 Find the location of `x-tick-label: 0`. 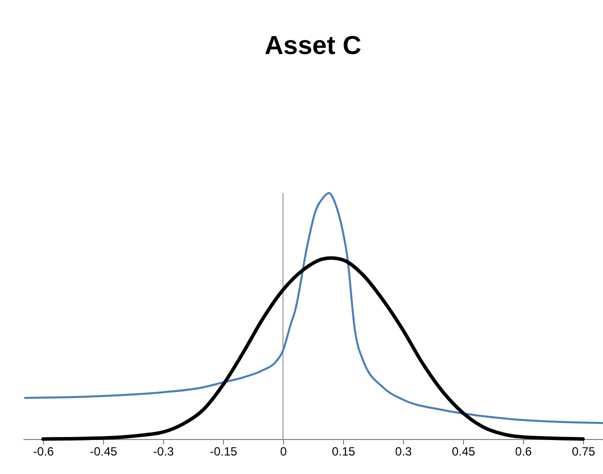

x-tick-label: 0 is located at coordinates (284, 451).